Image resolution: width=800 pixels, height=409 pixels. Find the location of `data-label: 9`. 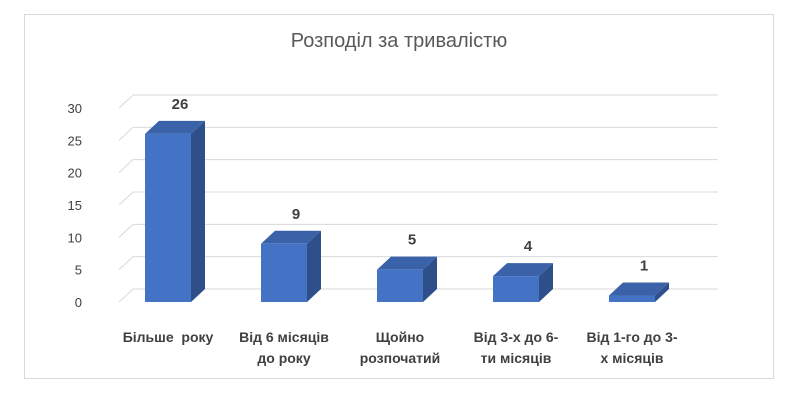

data-label: 9 is located at coordinates (296, 214).